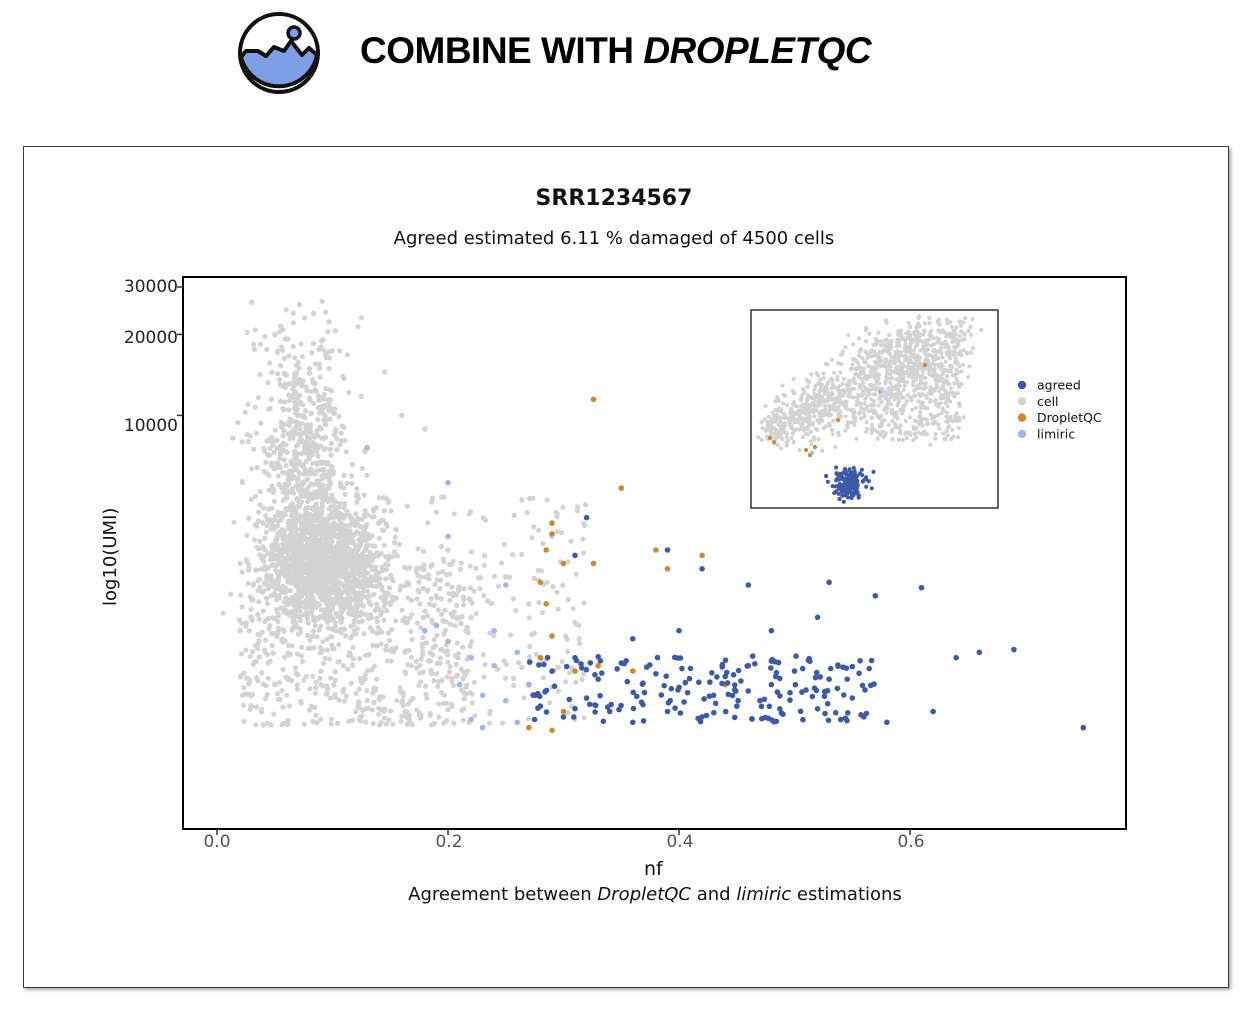 The width and height of the screenshot is (1244, 1012). I want to click on y-tick-label: 10000, so click(150, 426).